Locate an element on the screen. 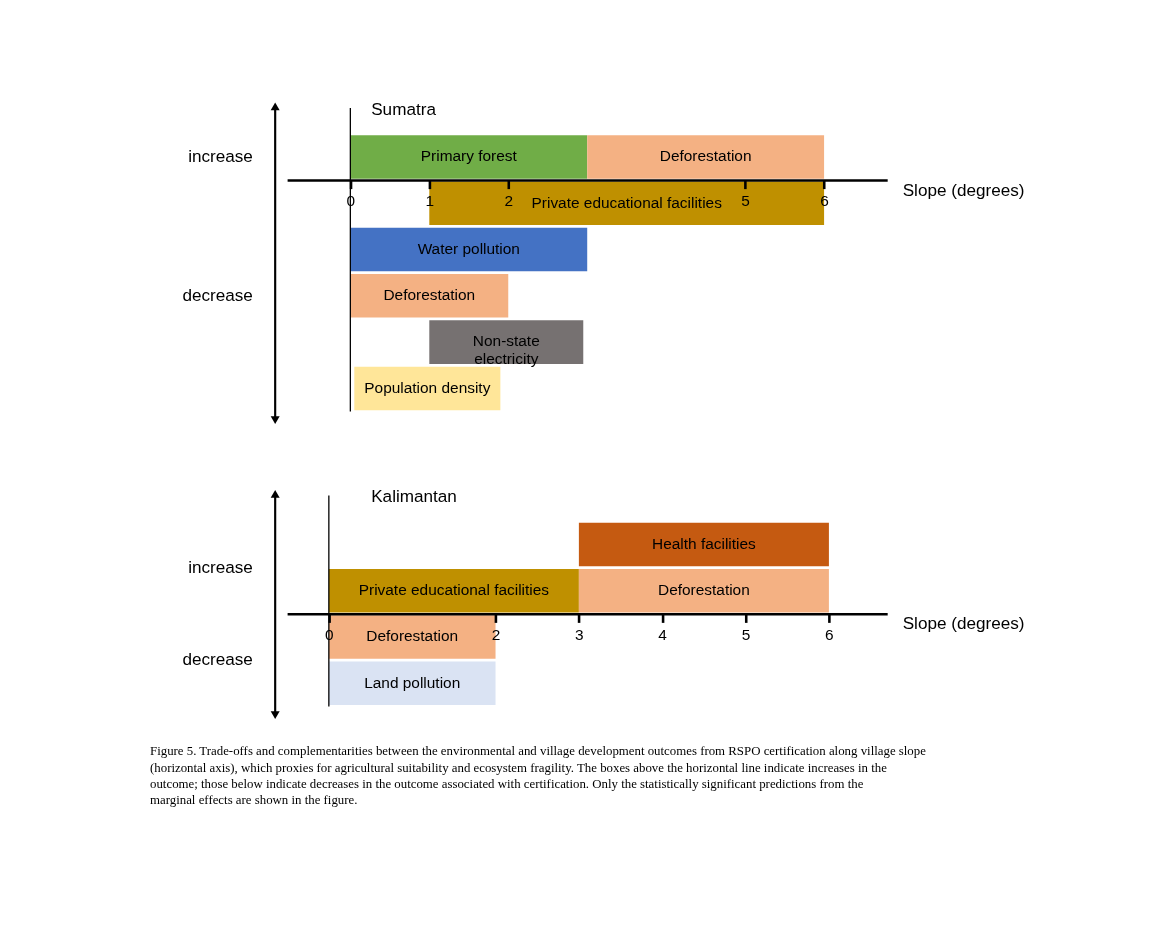 The image size is (1171, 934). series-label: Water pollution is located at coordinates (468, 248).